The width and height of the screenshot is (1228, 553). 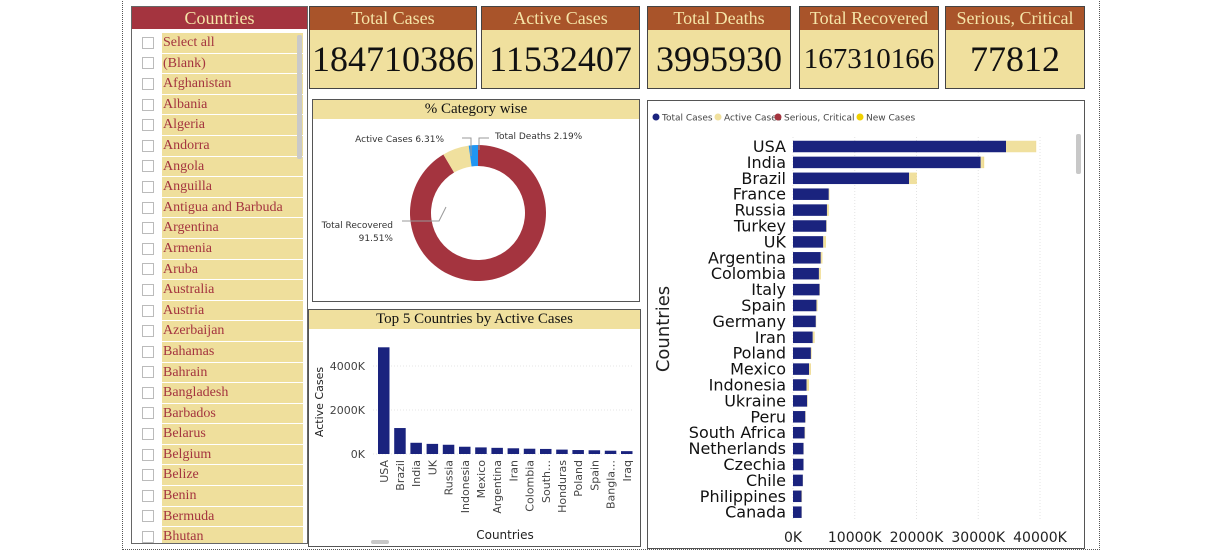 I want to click on y-tick-label: Argentina, so click(x=747, y=257).